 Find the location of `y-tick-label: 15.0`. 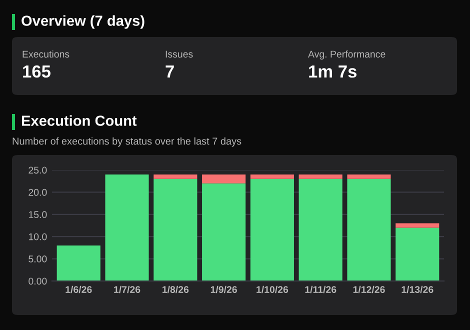

y-tick-label: 15.0 is located at coordinates (37, 214).